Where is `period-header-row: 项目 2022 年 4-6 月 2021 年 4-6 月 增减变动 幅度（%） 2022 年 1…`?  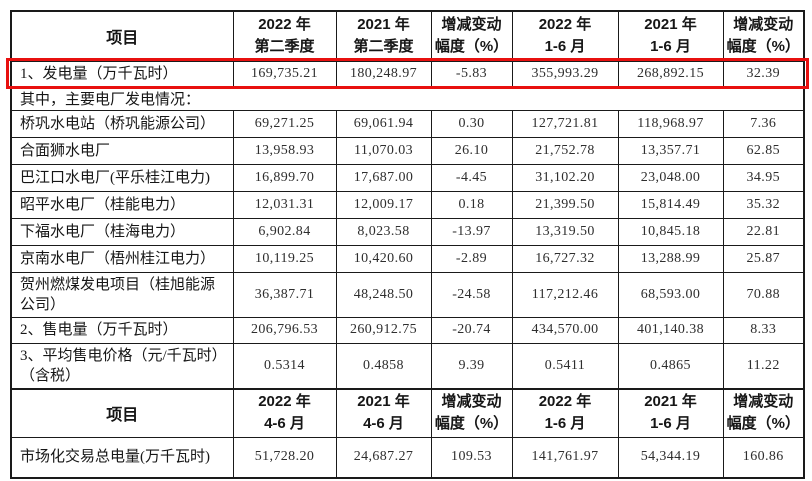
period-header-row: 项目 2022 年 4-6 月 2021 年 4-6 月 增减变动 幅度（%） 2022 年 1… is located at coordinates (407, 412).